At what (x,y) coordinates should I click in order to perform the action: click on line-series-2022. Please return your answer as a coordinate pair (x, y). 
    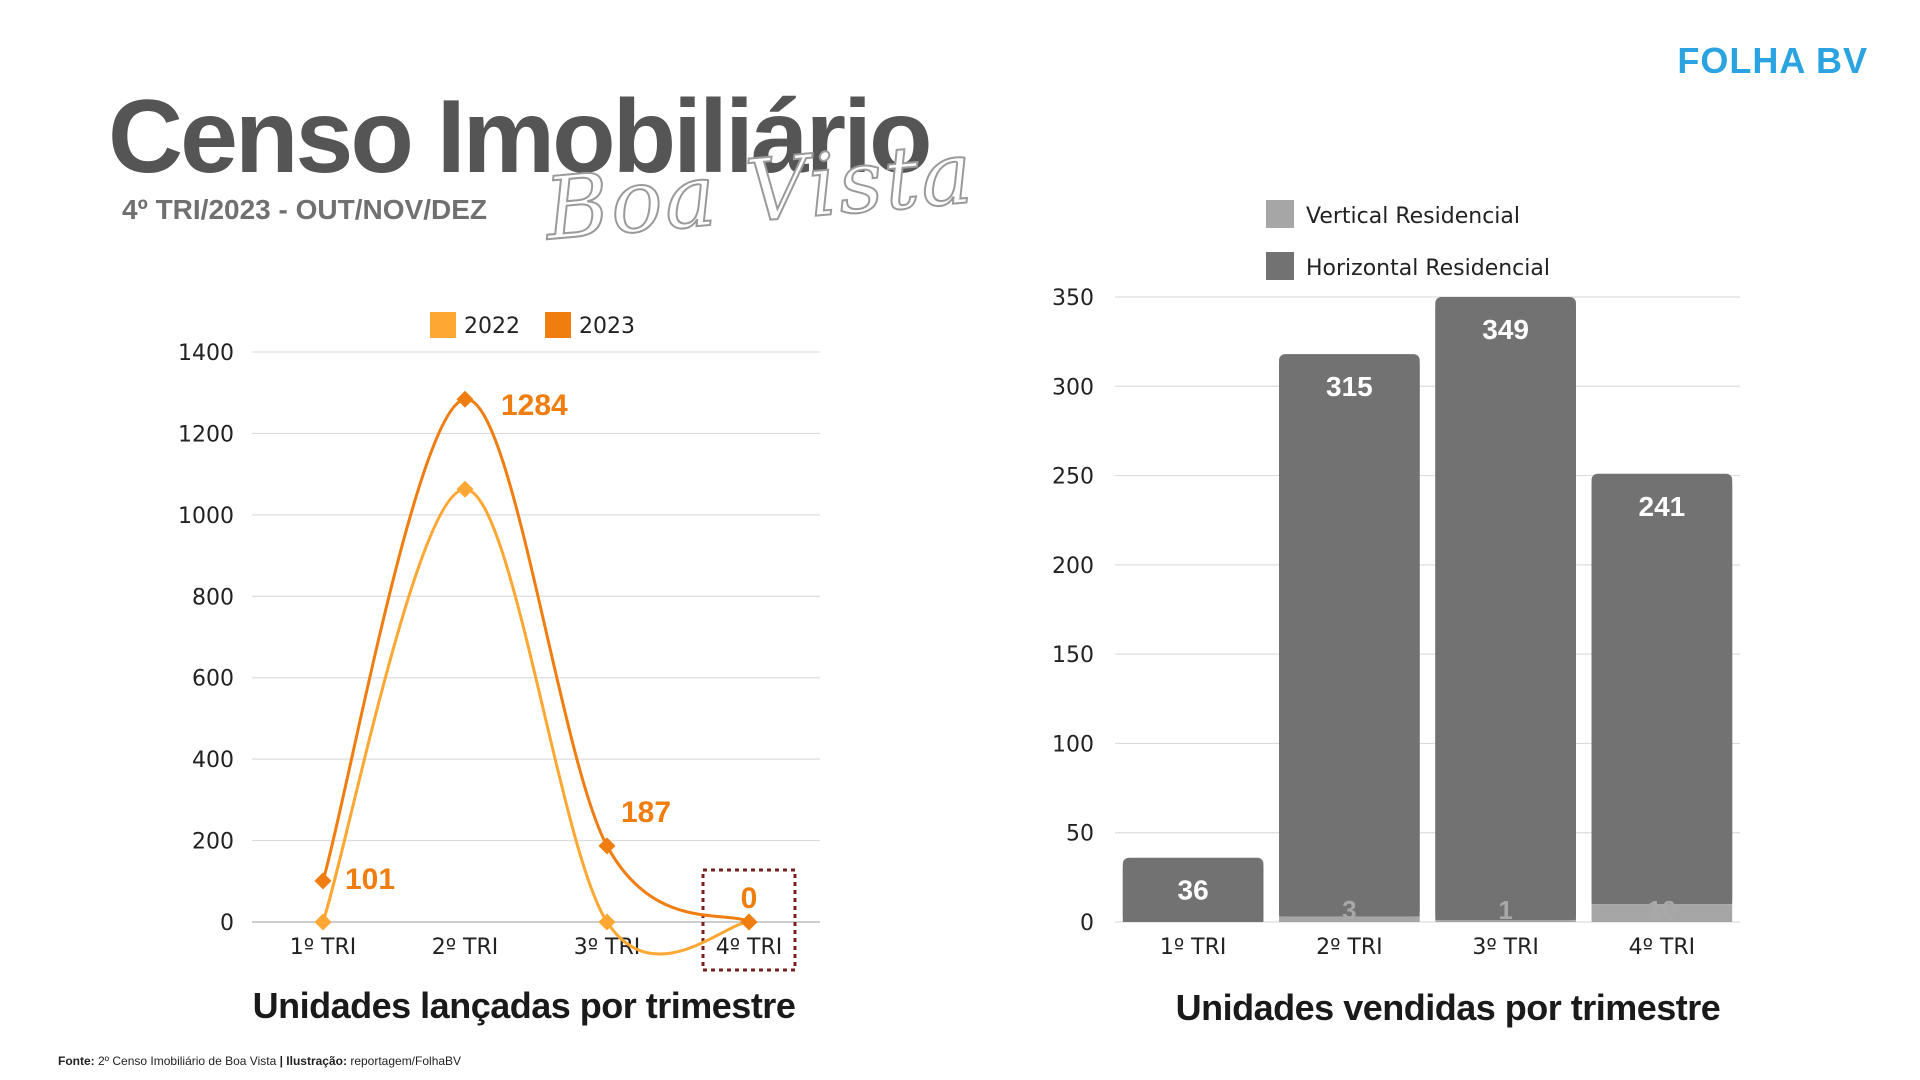
    Looking at the image, I should click on (535, 721).